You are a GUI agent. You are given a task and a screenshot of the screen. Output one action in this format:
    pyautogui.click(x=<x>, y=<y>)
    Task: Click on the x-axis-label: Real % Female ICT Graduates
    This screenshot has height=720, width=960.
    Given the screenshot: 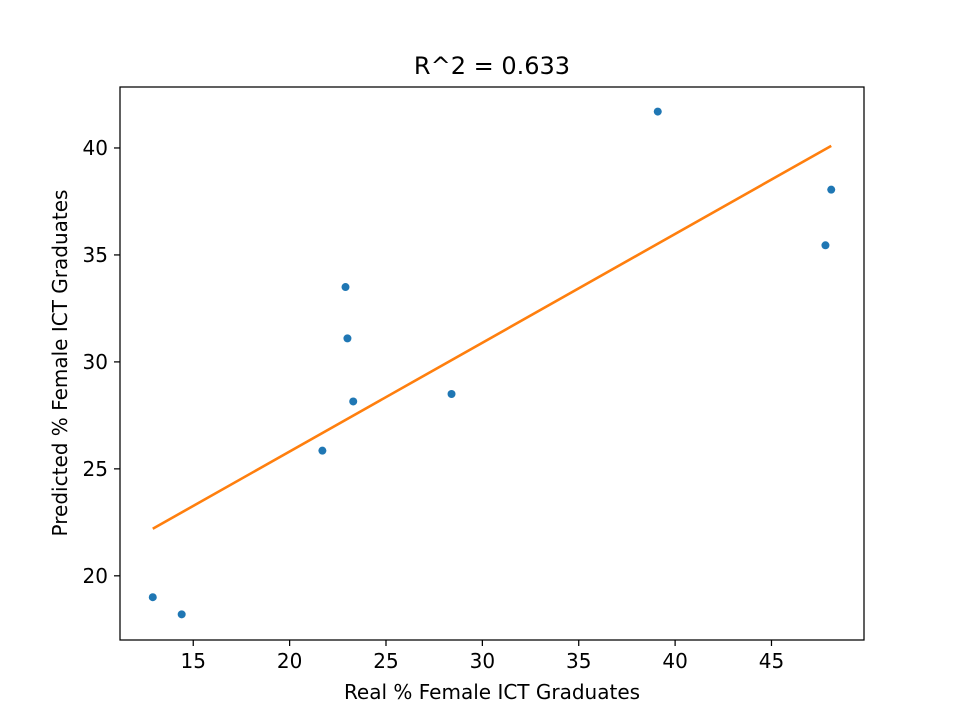 What is the action you would take?
    pyautogui.click(x=492, y=692)
    